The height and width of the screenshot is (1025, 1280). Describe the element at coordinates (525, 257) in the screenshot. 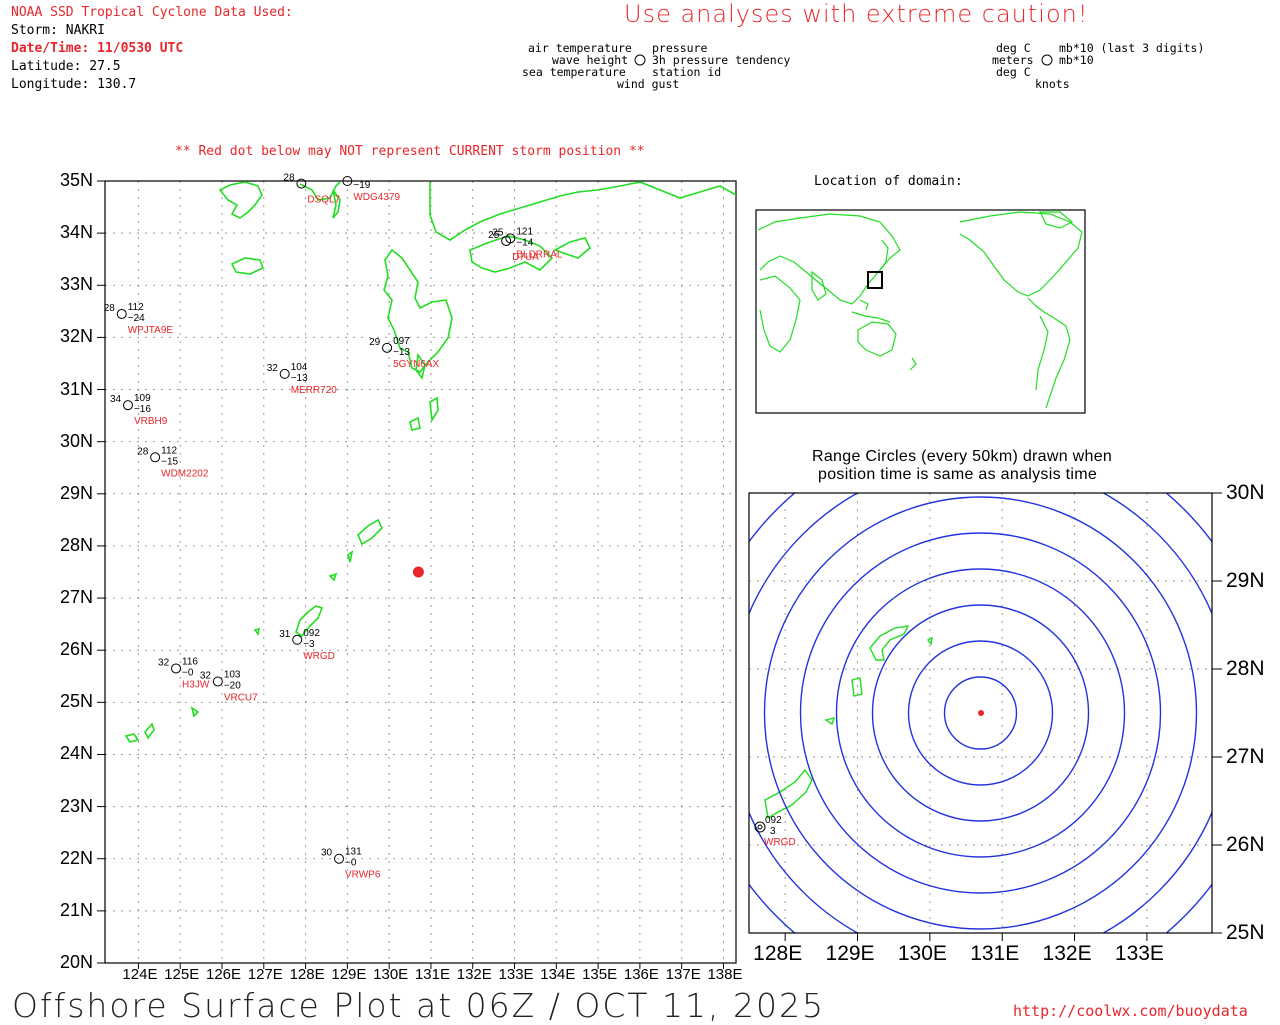

I see `station-id-label: D7UA` at that location.